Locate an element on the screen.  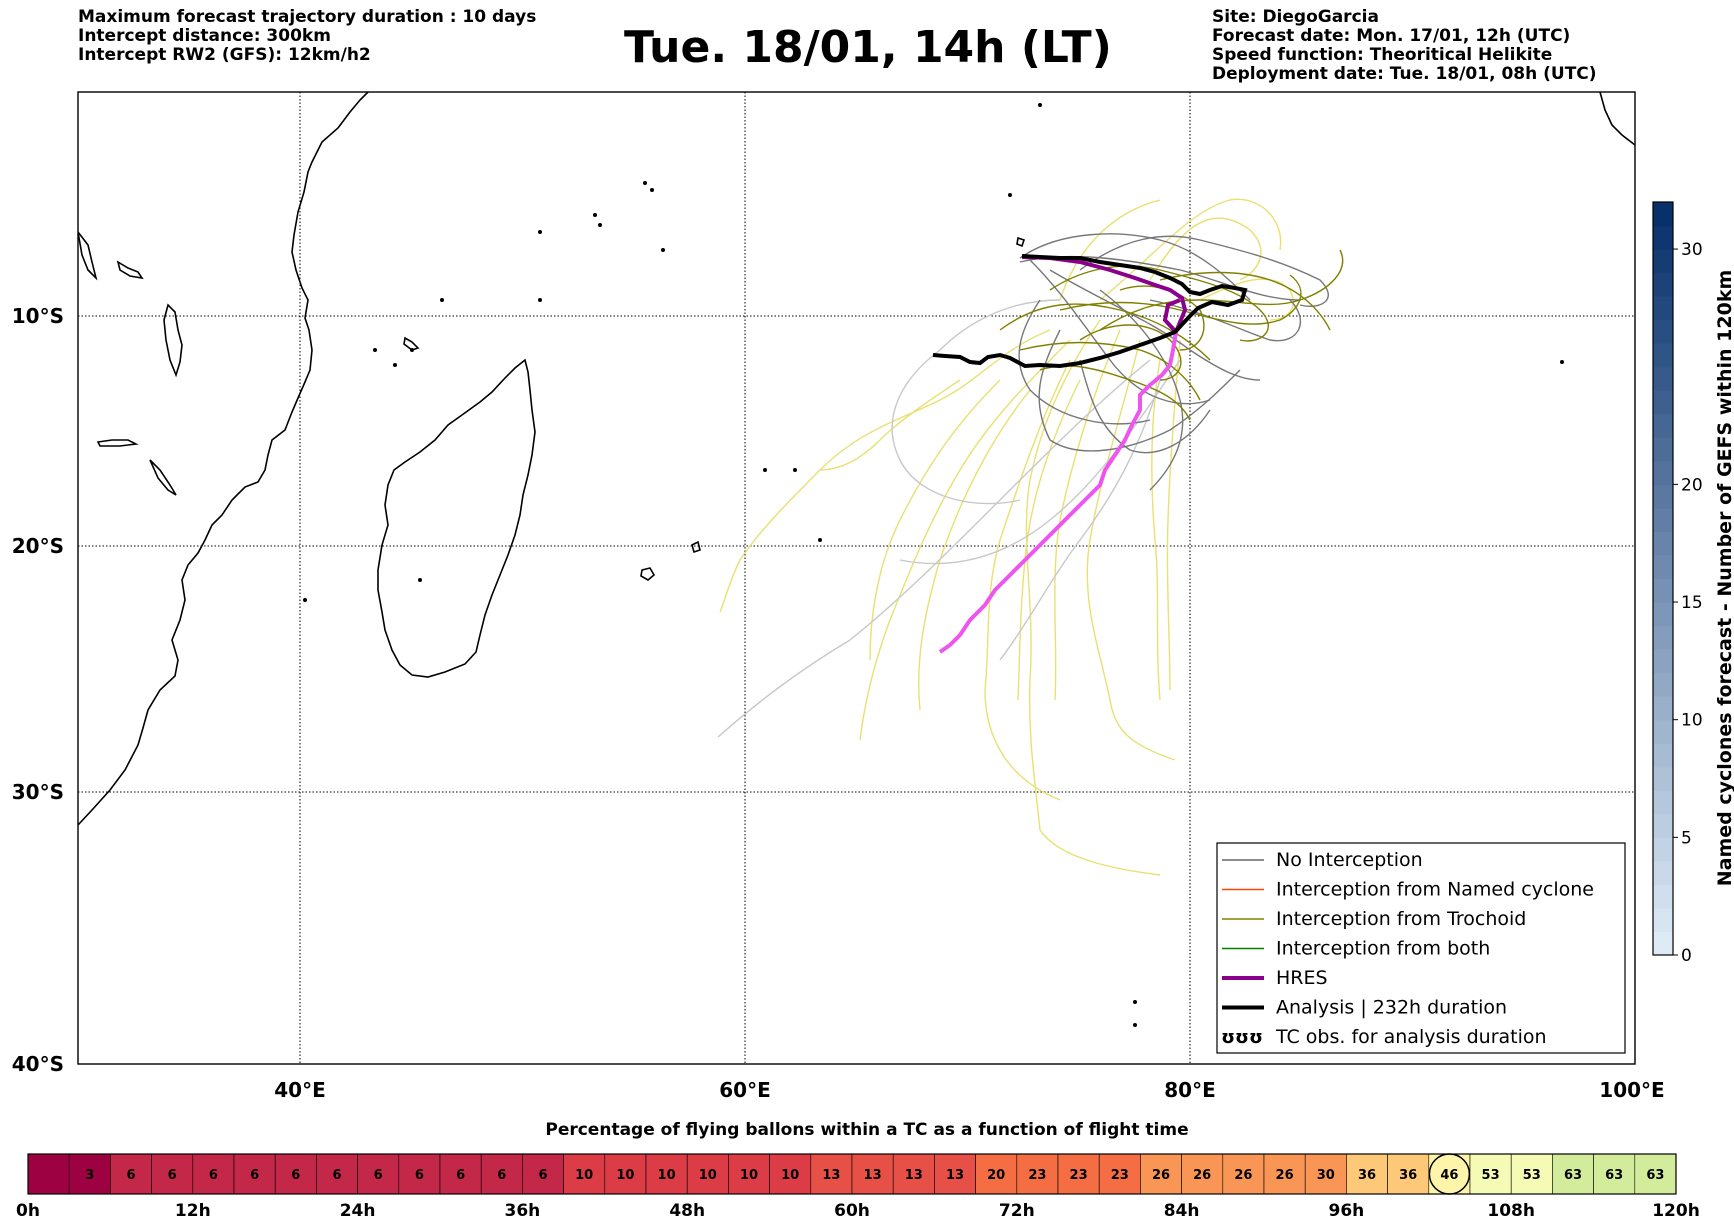
time-tick-label: 60h is located at coordinates (852, 1211).